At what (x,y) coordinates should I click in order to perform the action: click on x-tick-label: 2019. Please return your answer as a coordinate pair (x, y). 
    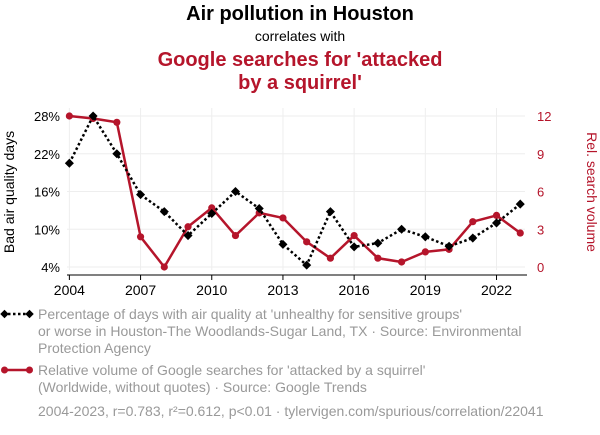
    Looking at the image, I should click on (425, 290).